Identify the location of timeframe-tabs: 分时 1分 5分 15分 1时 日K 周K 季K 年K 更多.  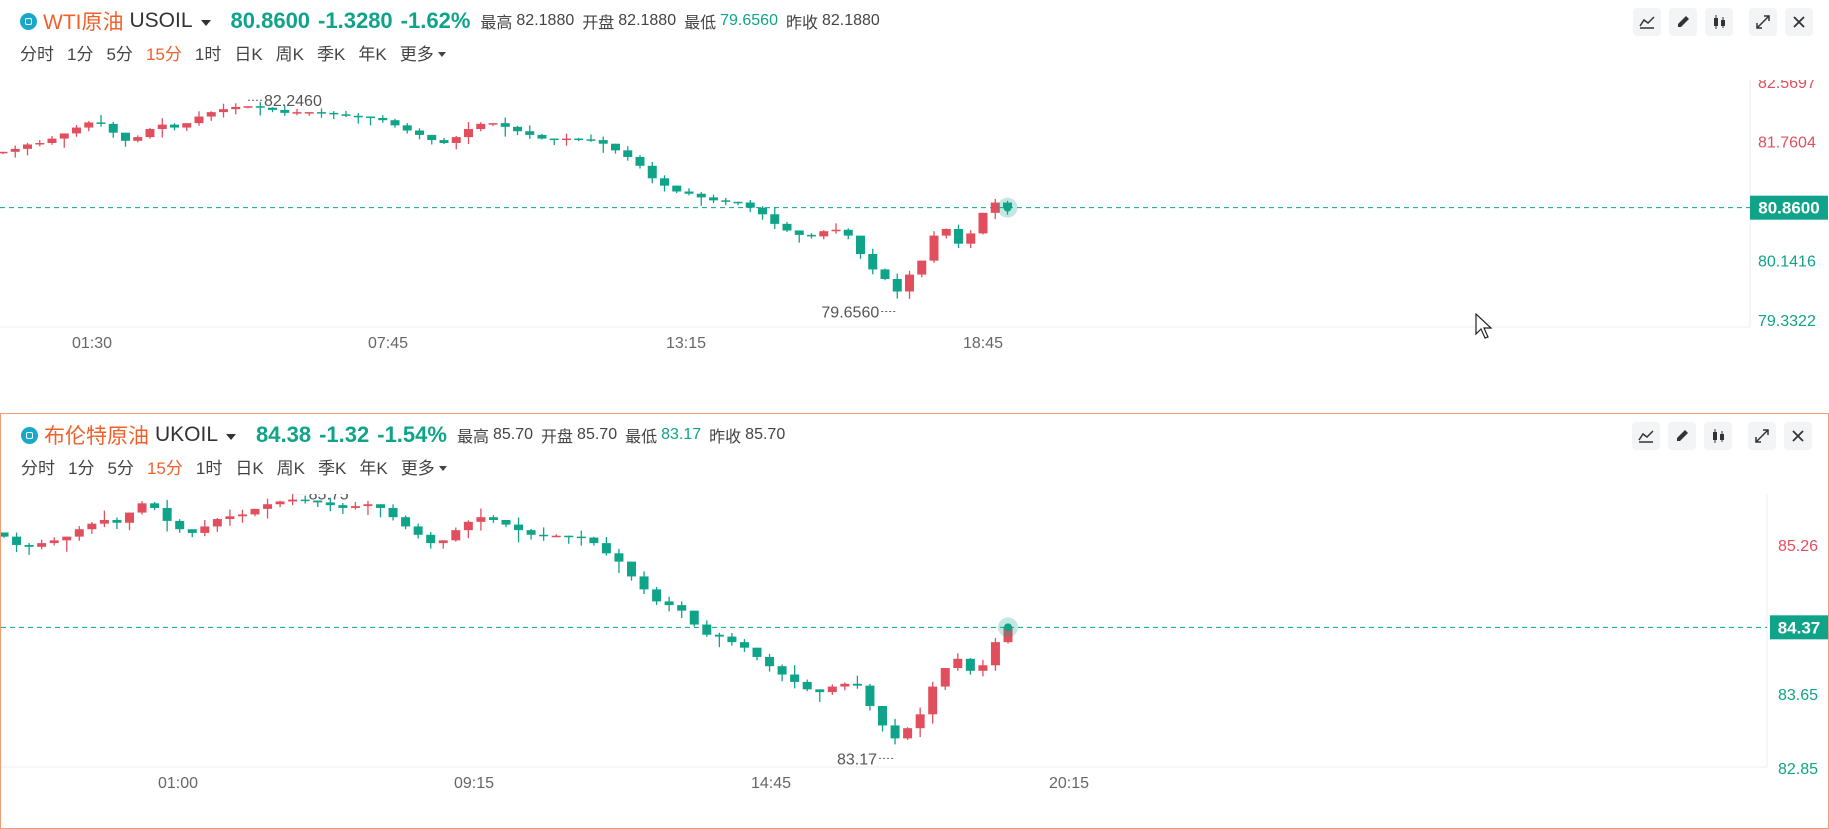
(239, 52).